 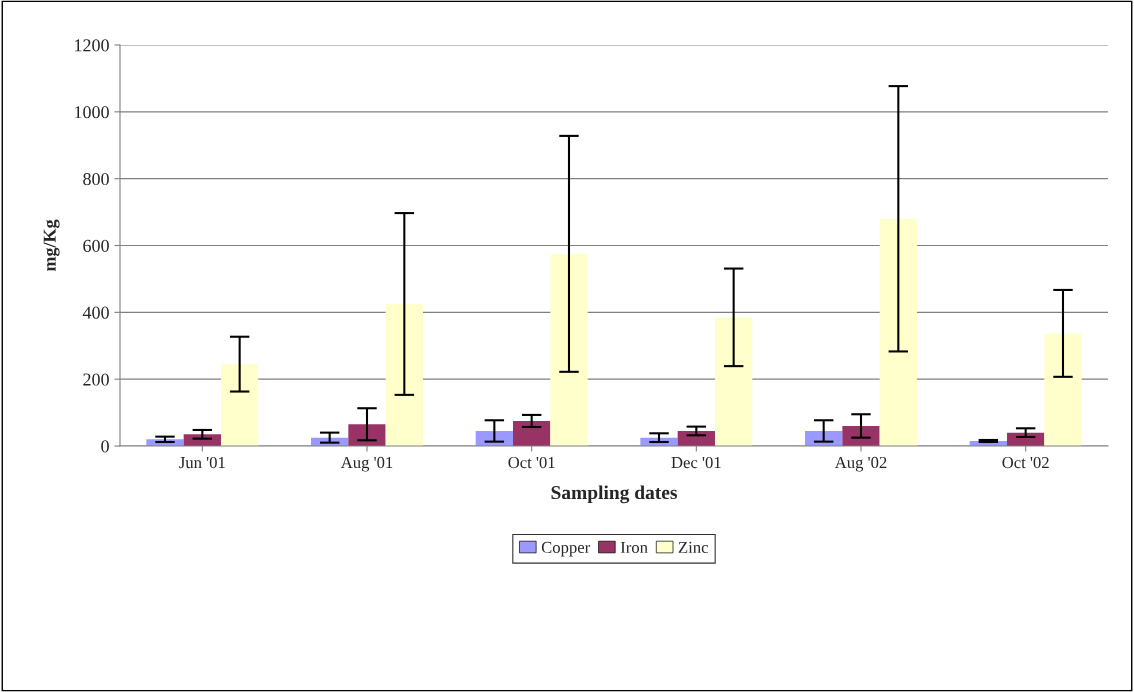 I want to click on x-tick-label: Aug '02, so click(x=860, y=464).